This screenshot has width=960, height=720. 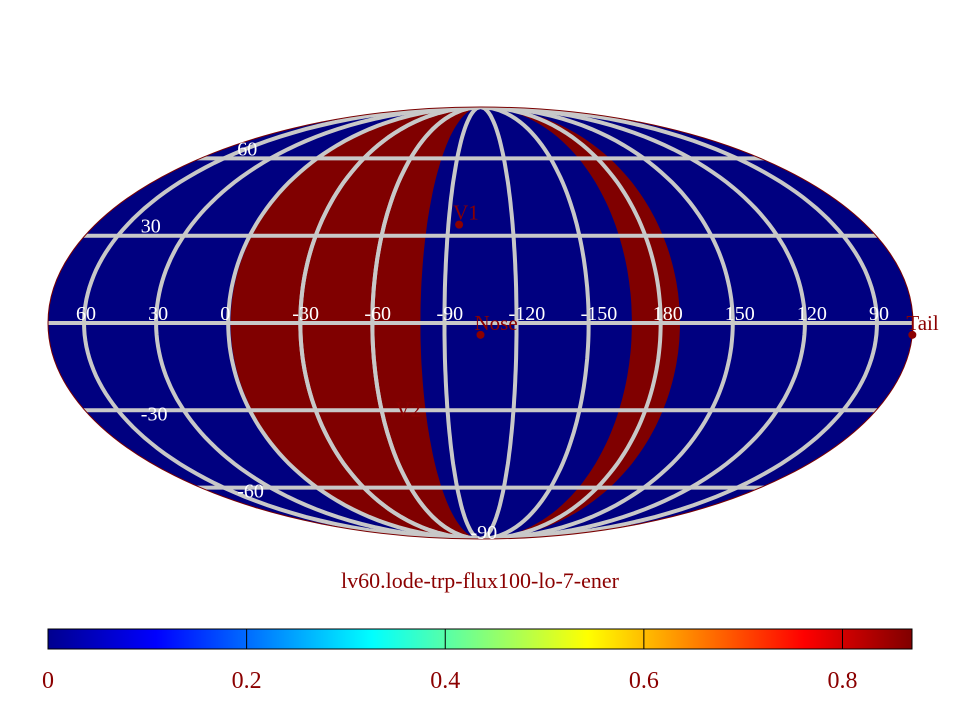 I want to click on latitude-label: -60, so click(x=250, y=492).